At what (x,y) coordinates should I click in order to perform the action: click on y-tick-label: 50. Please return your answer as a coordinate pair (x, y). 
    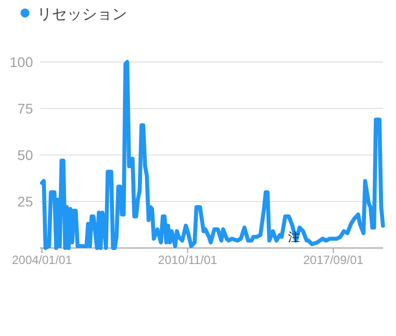
    Looking at the image, I should click on (25, 155).